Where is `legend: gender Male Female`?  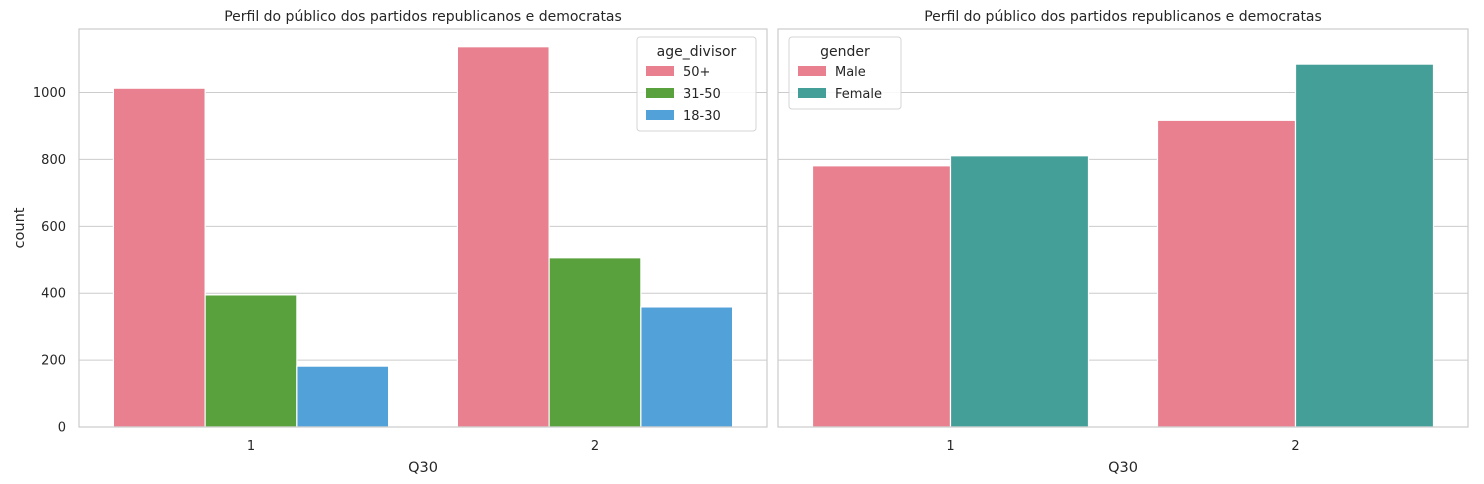 legend: gender Male Female is located at coordinates (845, 73).